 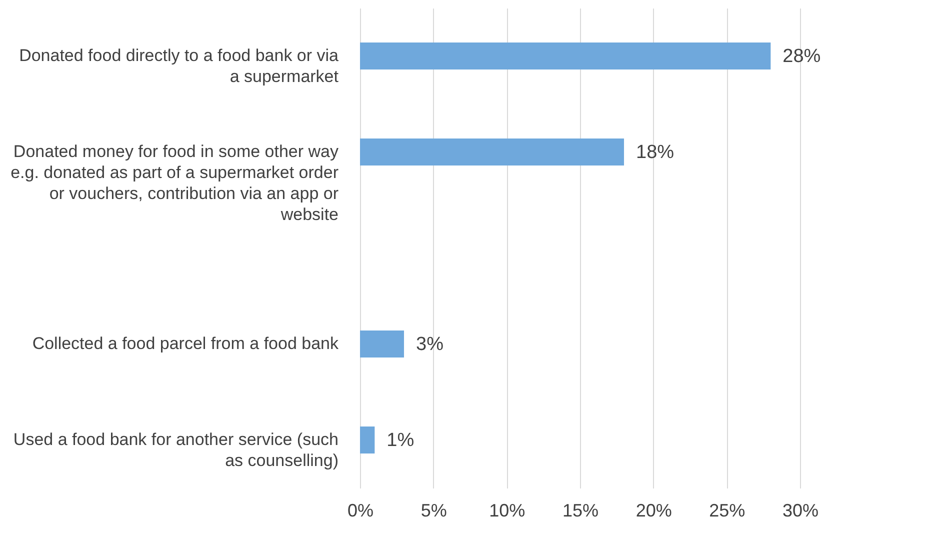 What do you see at coordinates (654, 510) in the screenshot?
I see `x-tick-label: 20%` at bounding box center [654, 510].